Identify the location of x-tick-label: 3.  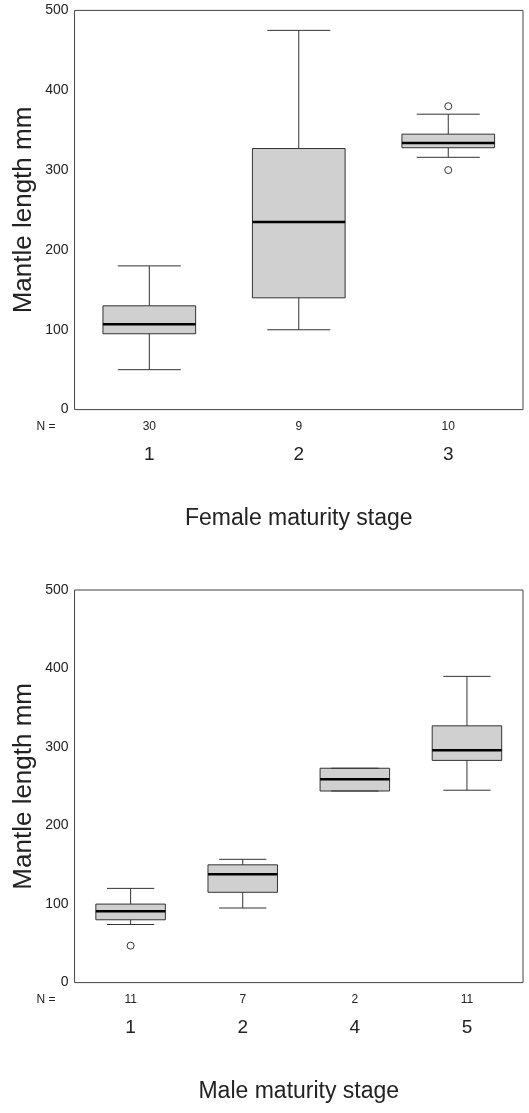
(448, 454).